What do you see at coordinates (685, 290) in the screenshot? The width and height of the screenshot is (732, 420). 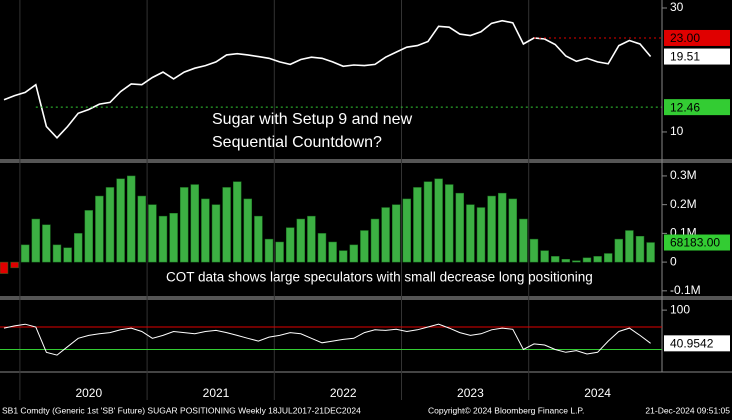 I see `y-tick-label: -0.1M` at bounding box center [685, 290].